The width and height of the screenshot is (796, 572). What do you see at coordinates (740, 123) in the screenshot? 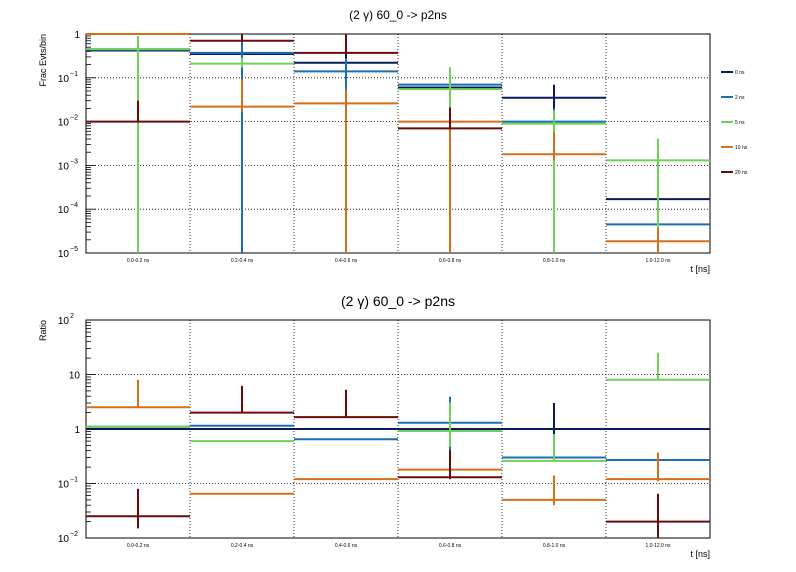
I see `legend-label: 5 ns` at bounding box center [740, 123].